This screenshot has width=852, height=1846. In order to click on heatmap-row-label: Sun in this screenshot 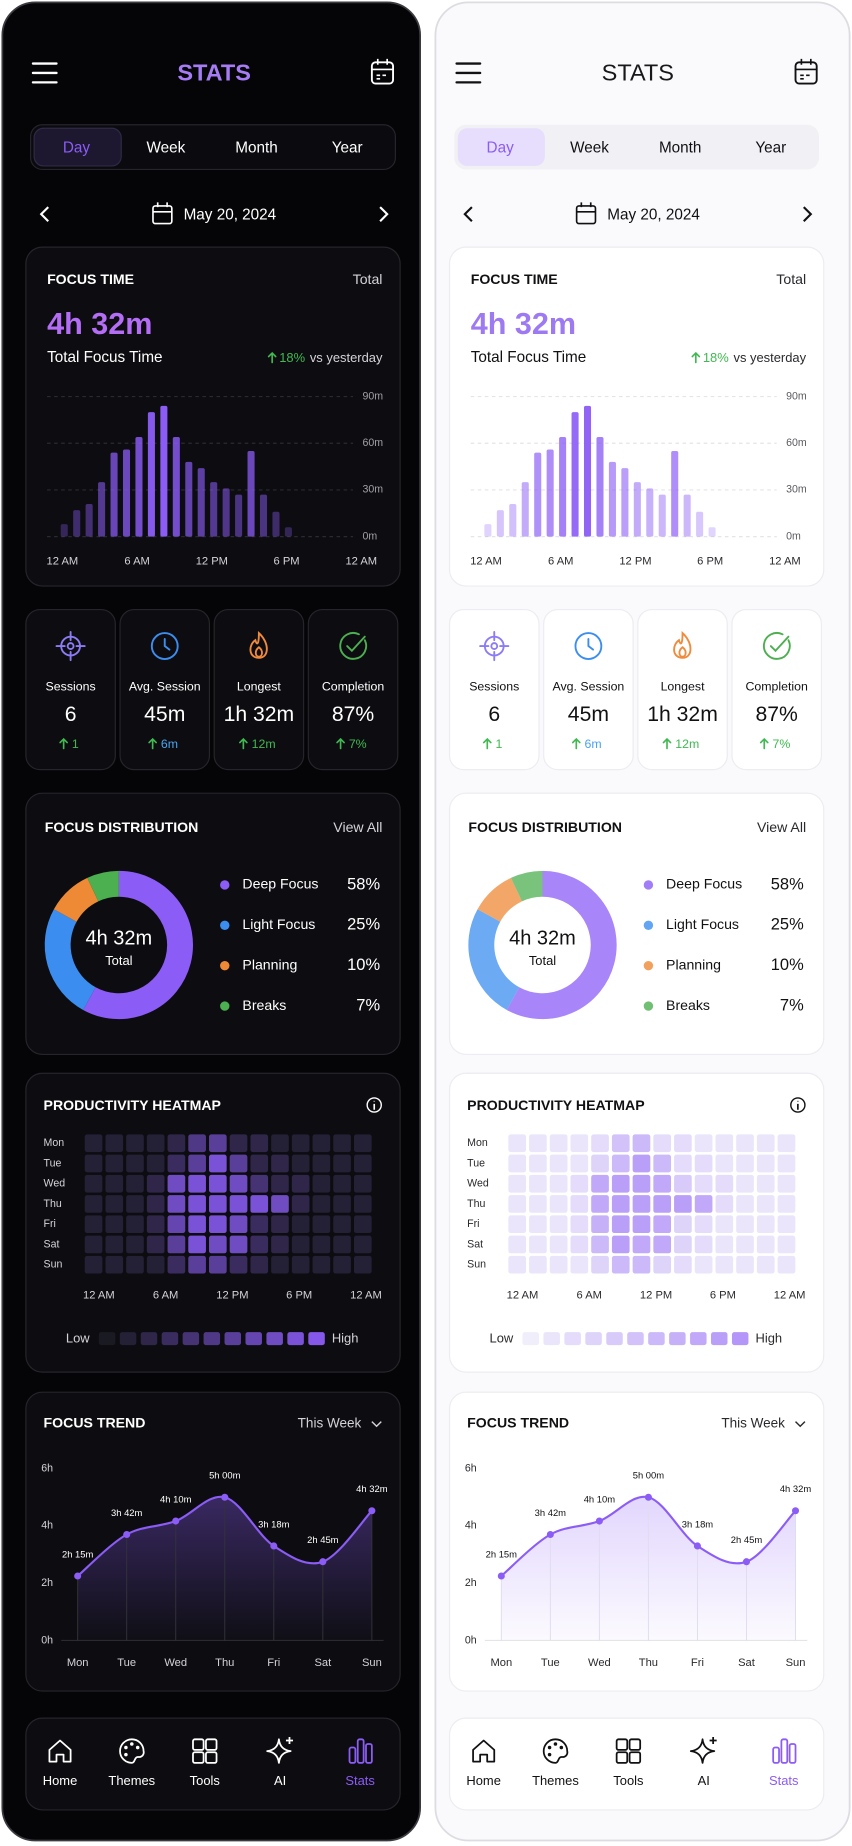, I will do `click(476, 1265)`.